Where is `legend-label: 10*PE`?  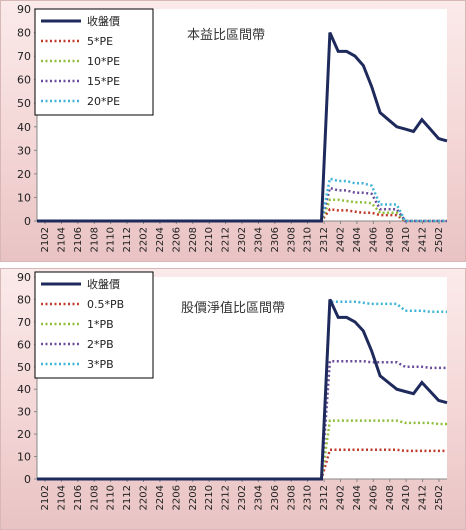
legend-label: 10*PE is located at coordinates (103, 61).